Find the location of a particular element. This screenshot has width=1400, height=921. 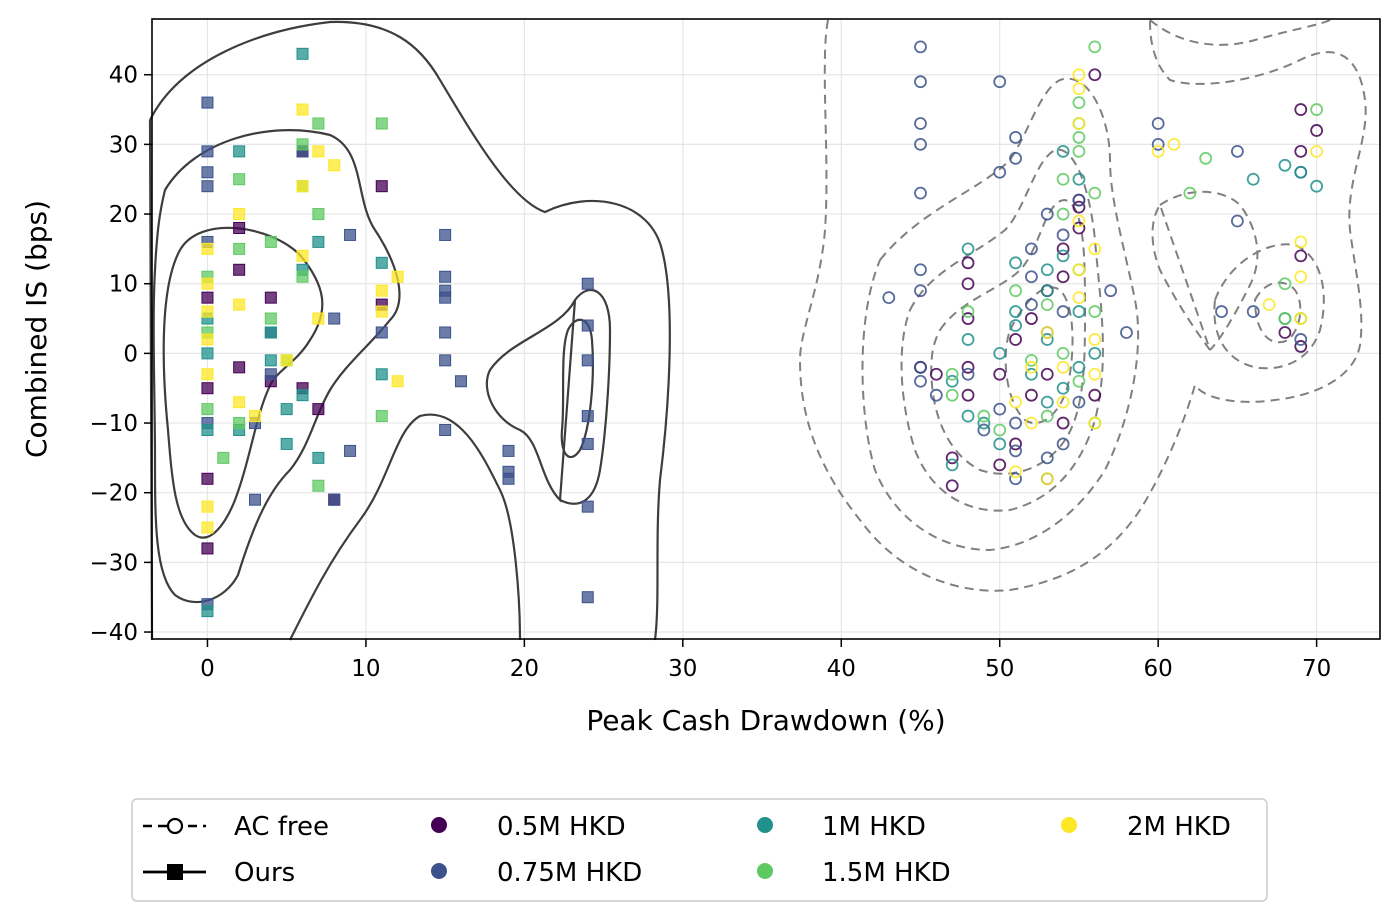

x-tick-label: 10 is located at coordinates (365, 669).